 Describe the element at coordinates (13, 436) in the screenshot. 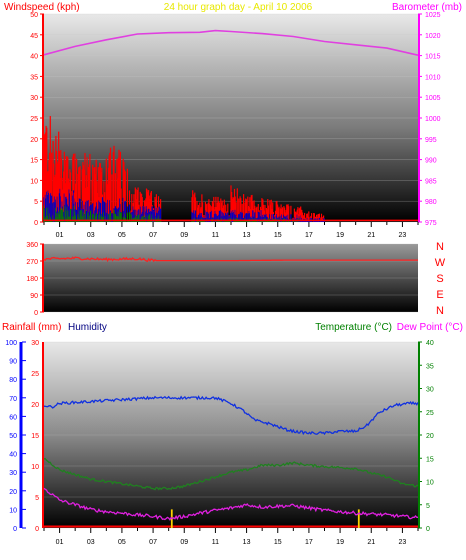

I see `humidity-tick-label: 50` at that location.